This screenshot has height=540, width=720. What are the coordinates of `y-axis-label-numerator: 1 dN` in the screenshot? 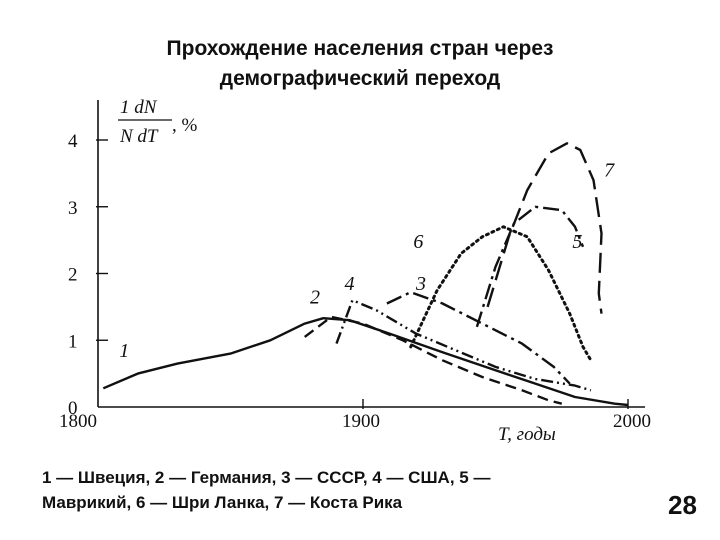 It's located at (139, 107).